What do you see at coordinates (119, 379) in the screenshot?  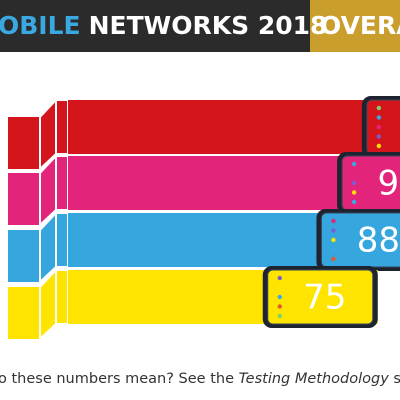 I see `footer-text: o these numbers mean? See the` at bounding box center [119, 379].